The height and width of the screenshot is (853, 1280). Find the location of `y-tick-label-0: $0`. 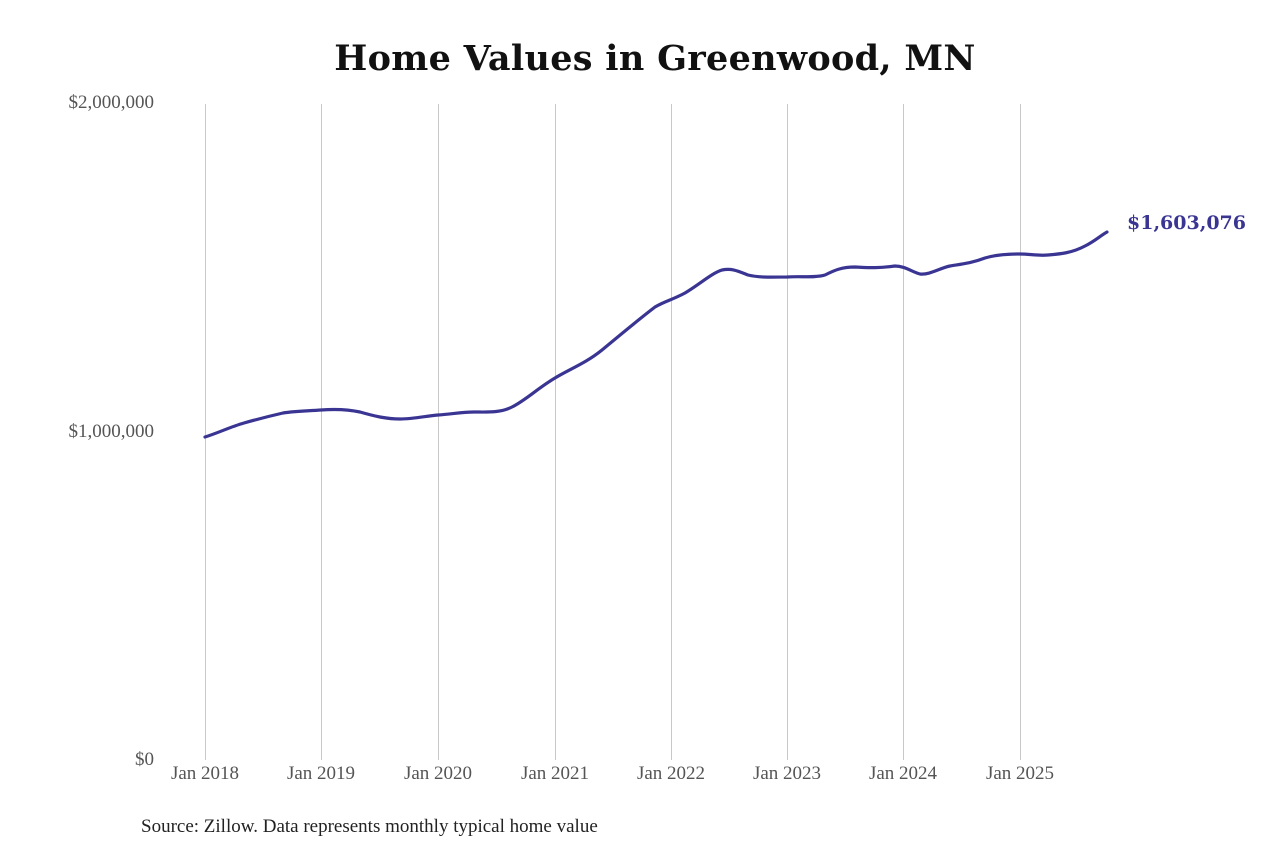

y-tick-label-0: $0 is located at coordinates (144, 759).